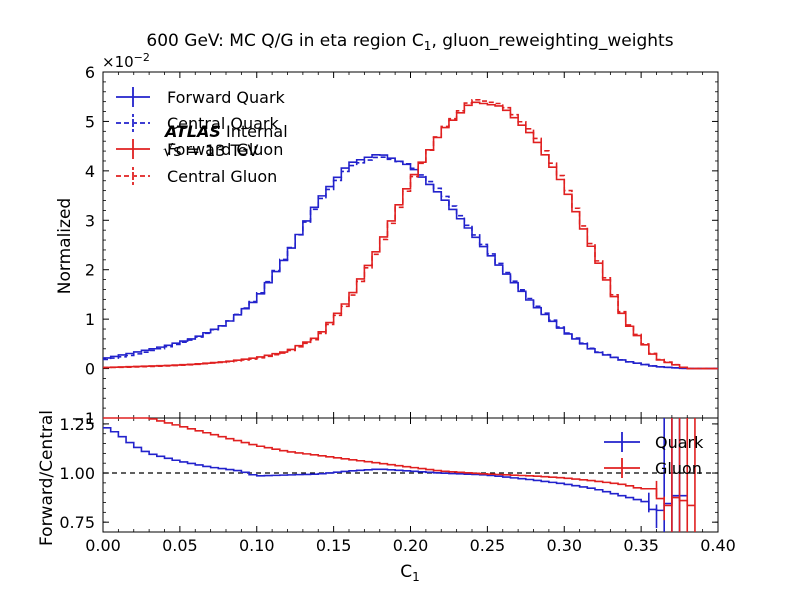 This screenshot has height=599, width=799. I want to click on legend-entry-forward-gluon: Forward Gluon, so click(199, 149).